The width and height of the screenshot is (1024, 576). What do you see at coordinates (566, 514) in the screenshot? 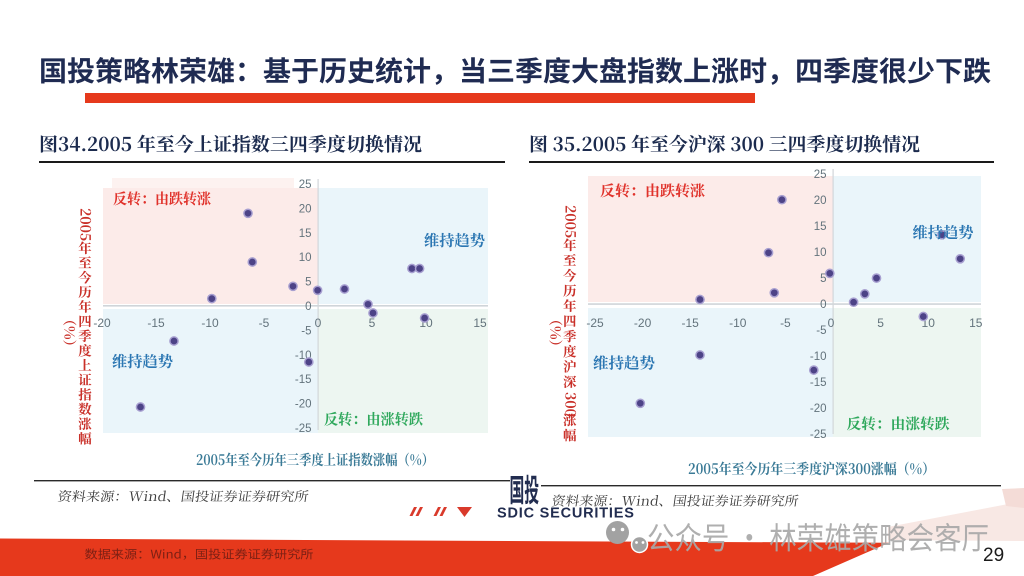
I see `svg-text: SDIC SECURITIES` at bounding box center [566, 514].